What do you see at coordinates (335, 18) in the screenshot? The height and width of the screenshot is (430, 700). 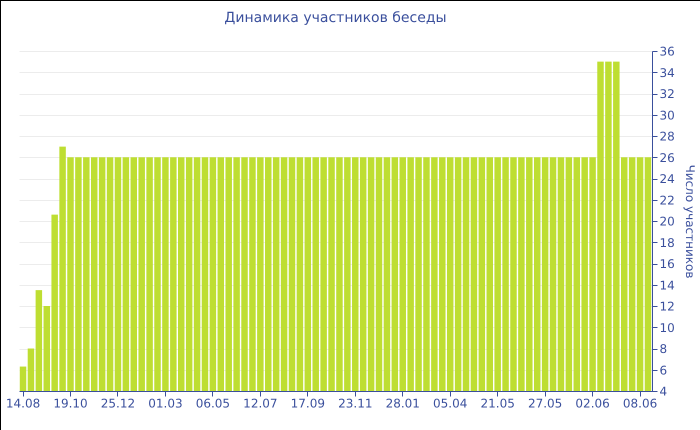 I see `chart-title: Динамика участников беседы` at bounding box center [335, 18].